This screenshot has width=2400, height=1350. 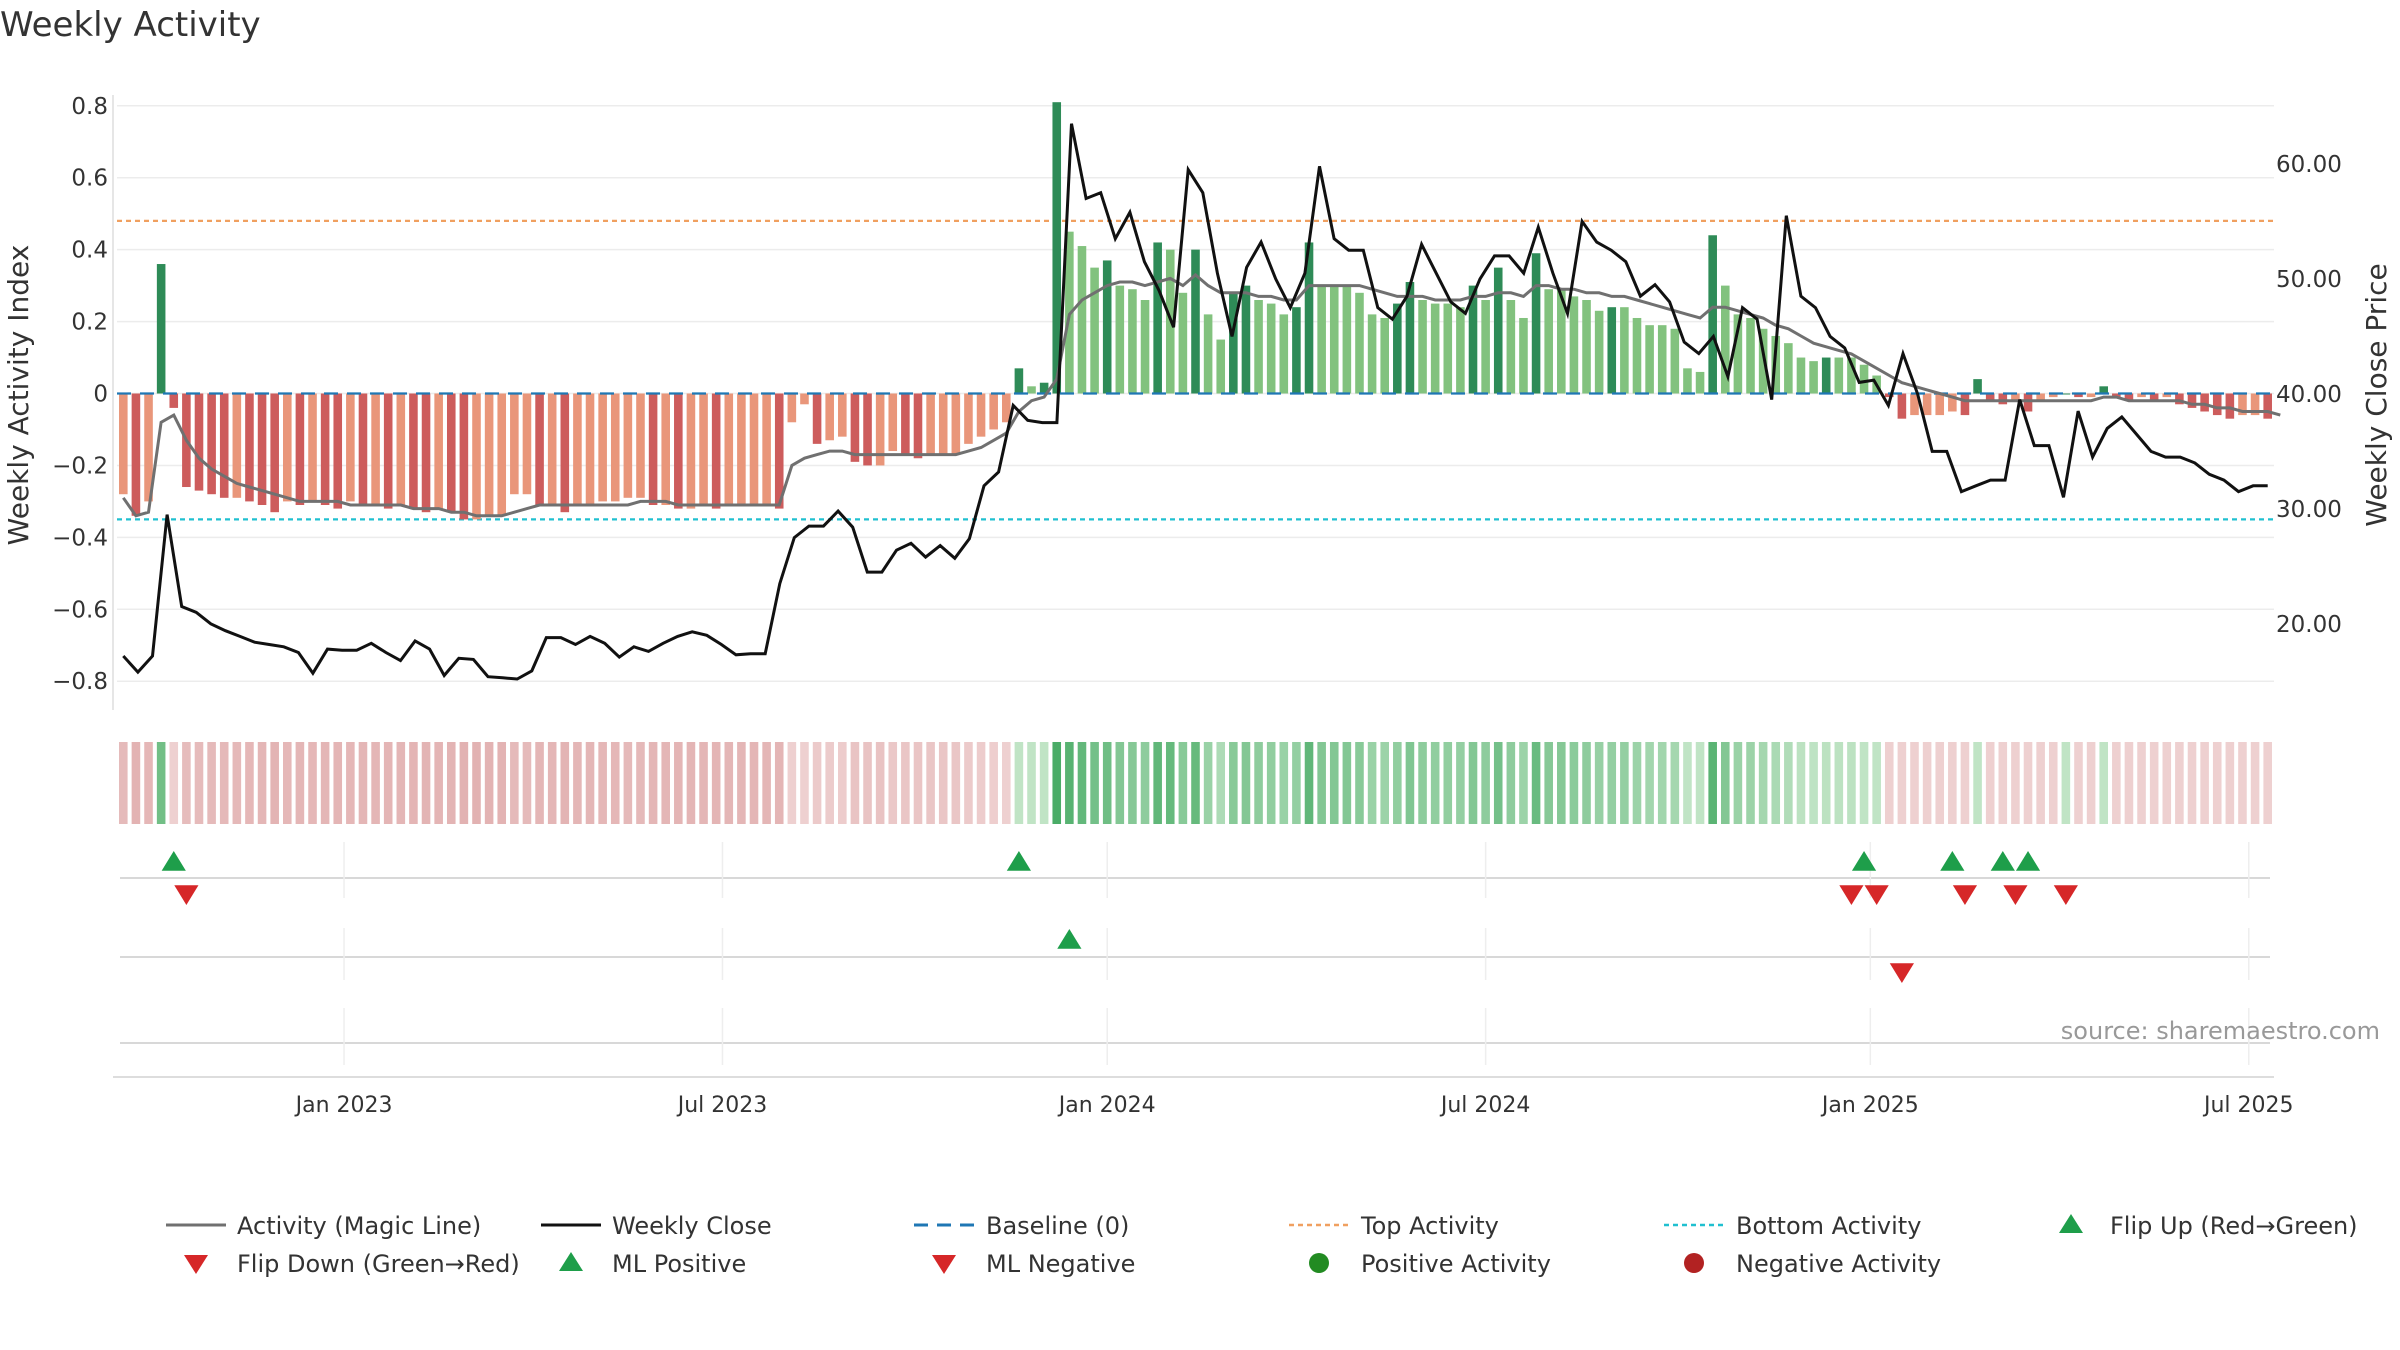 I want to click on legend-label-mlneg: ML Negative, so click(x=1060, y=1264).